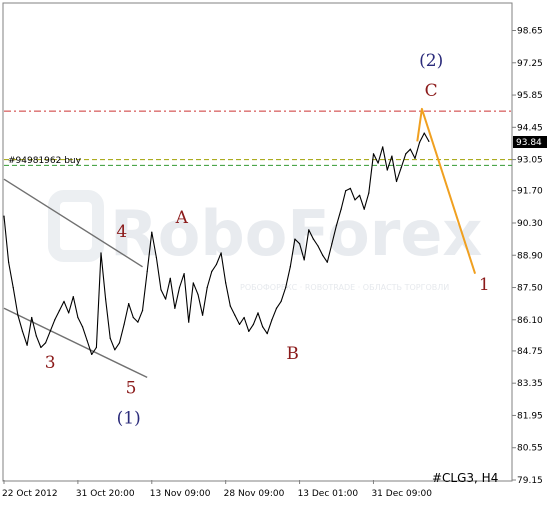  What do you see at coordinates (530, 32) in the screenshot?
I see `y-tick-label: 98.65` at bounding box center [530, 32].